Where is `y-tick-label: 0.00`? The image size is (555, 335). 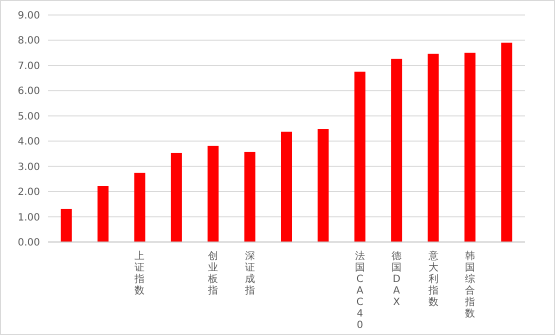
y-tick-label: 0.00 is located at coordinates (29, 243).